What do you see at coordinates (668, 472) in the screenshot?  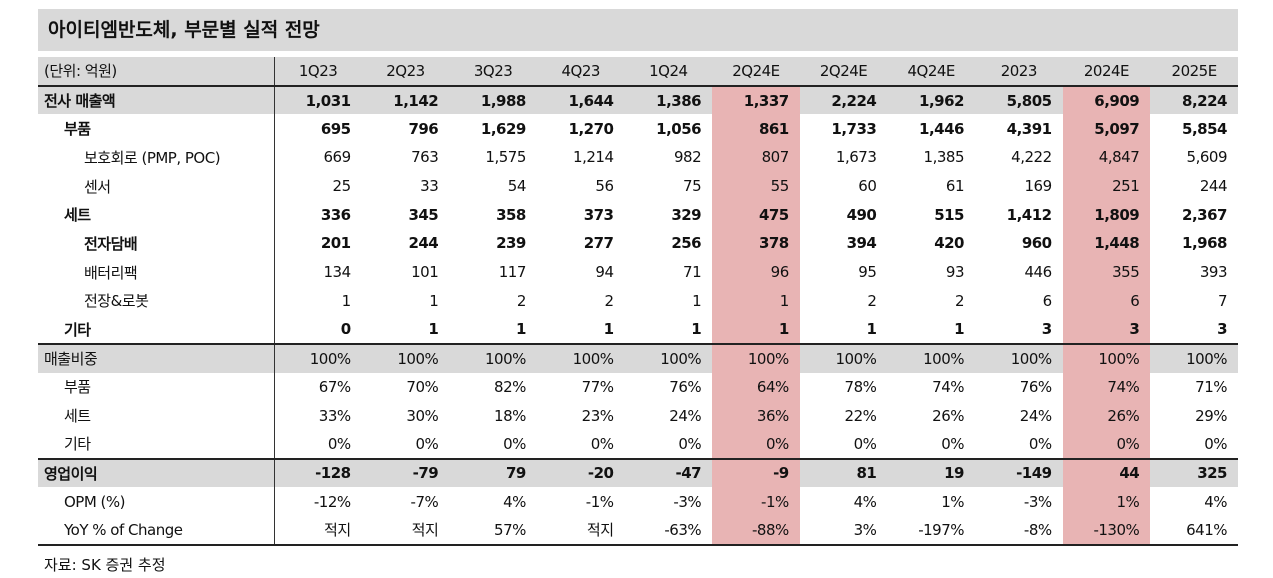 I see `table-cell: -47` at bounding box center [668, 472].